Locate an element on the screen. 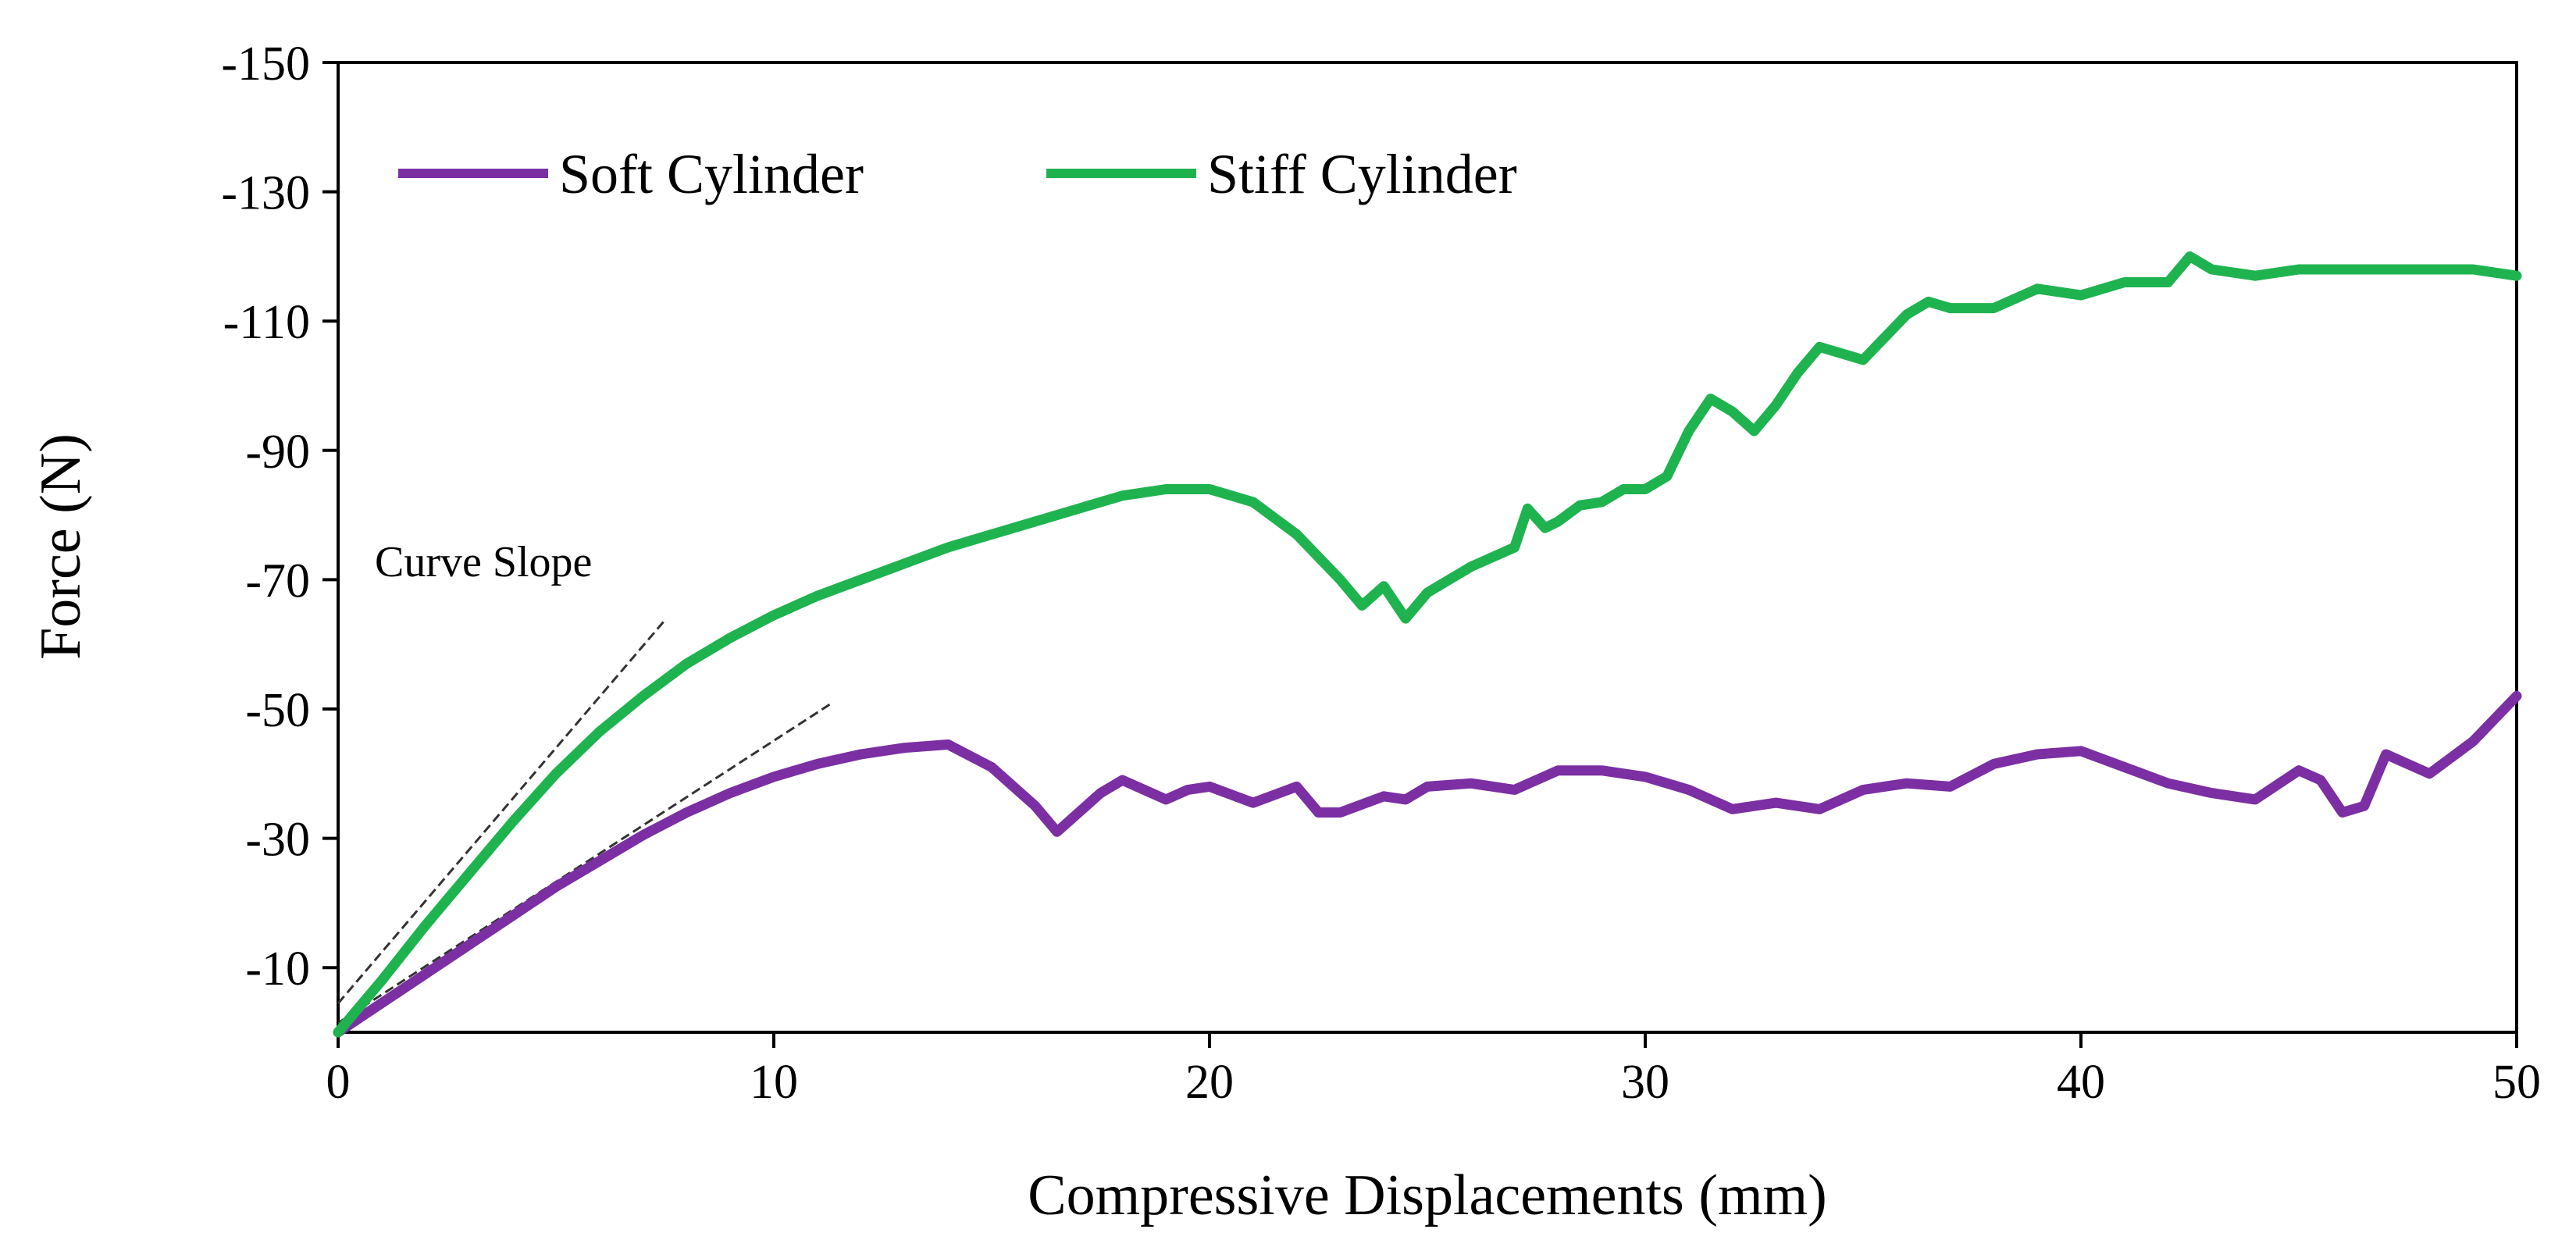  y-tick-label: -150 is located at coordinates (265, 64).